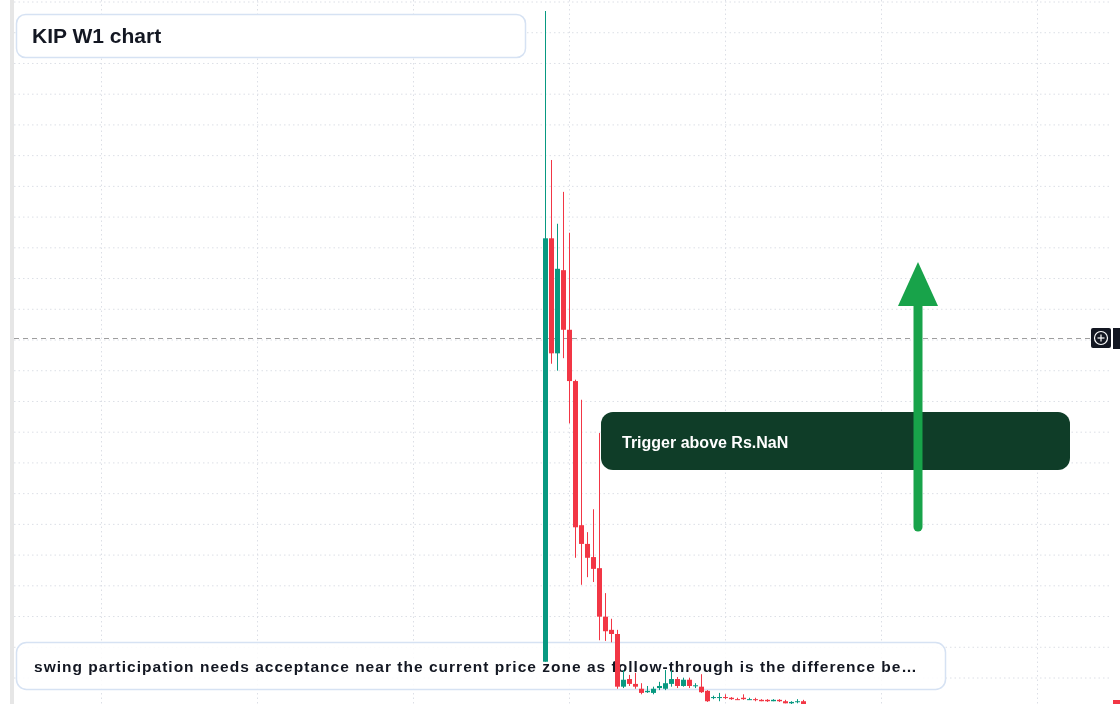  What do you see at coordinates (705, 442) in the screenshot?
I see `annotation: Trigger above Rs.NaN` at bounding box center [705, 442].